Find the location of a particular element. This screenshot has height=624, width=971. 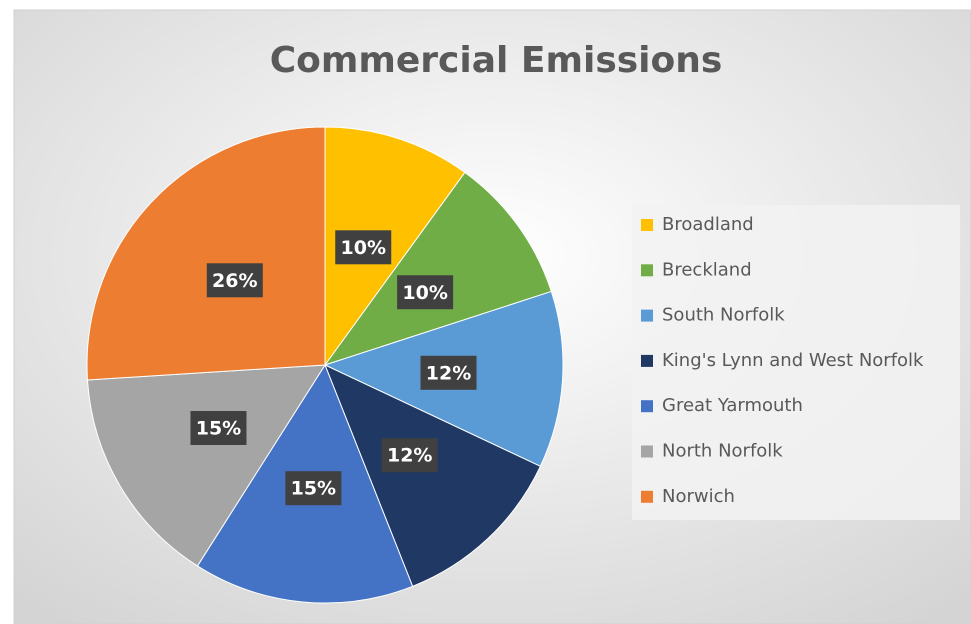

legend-label: Great Yarmouth is located at coordinates (732, 405).